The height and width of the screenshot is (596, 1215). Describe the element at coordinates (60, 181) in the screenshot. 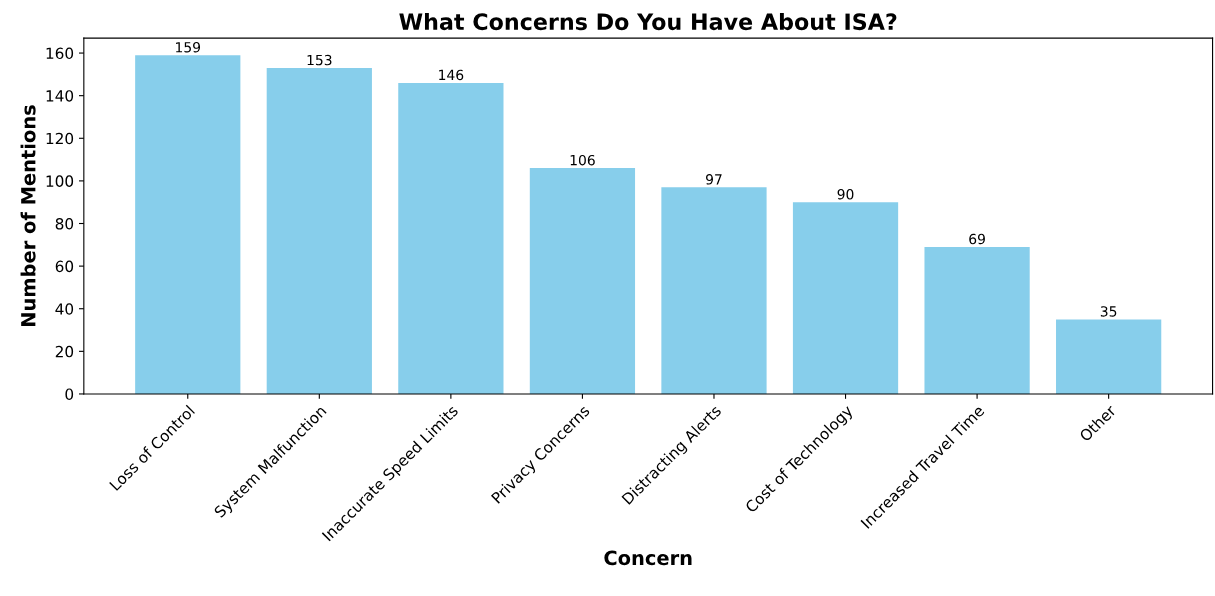

I see `y-tick-label: 100` at that location.